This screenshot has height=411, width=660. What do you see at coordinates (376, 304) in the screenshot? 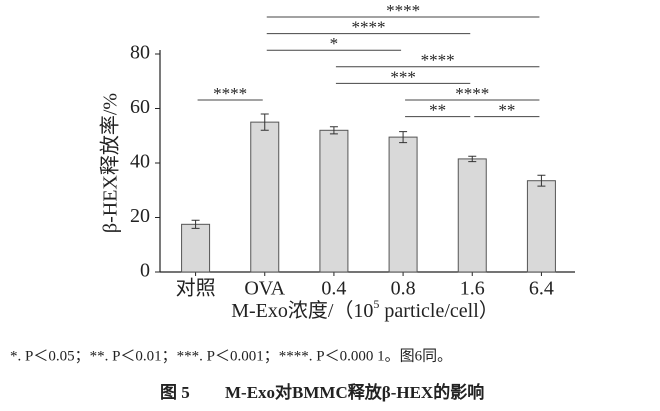
I see `x-label-sup: 5` at bounding box center [376, 304].